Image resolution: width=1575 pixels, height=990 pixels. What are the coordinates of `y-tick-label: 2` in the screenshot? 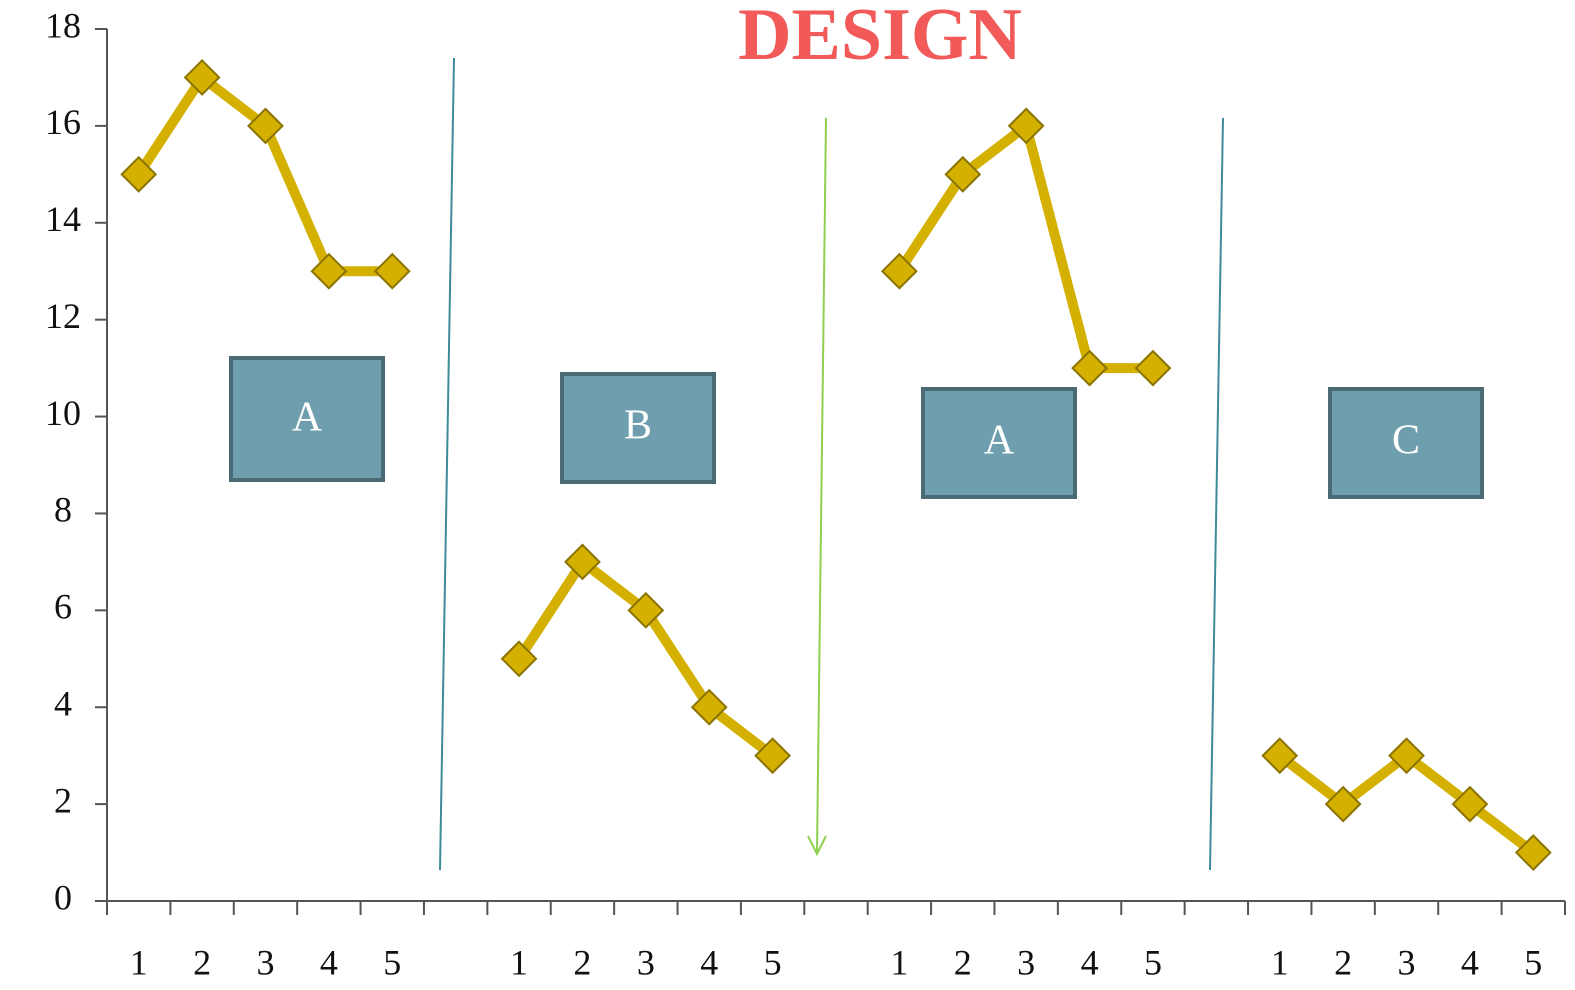 It's located at (63, 800).